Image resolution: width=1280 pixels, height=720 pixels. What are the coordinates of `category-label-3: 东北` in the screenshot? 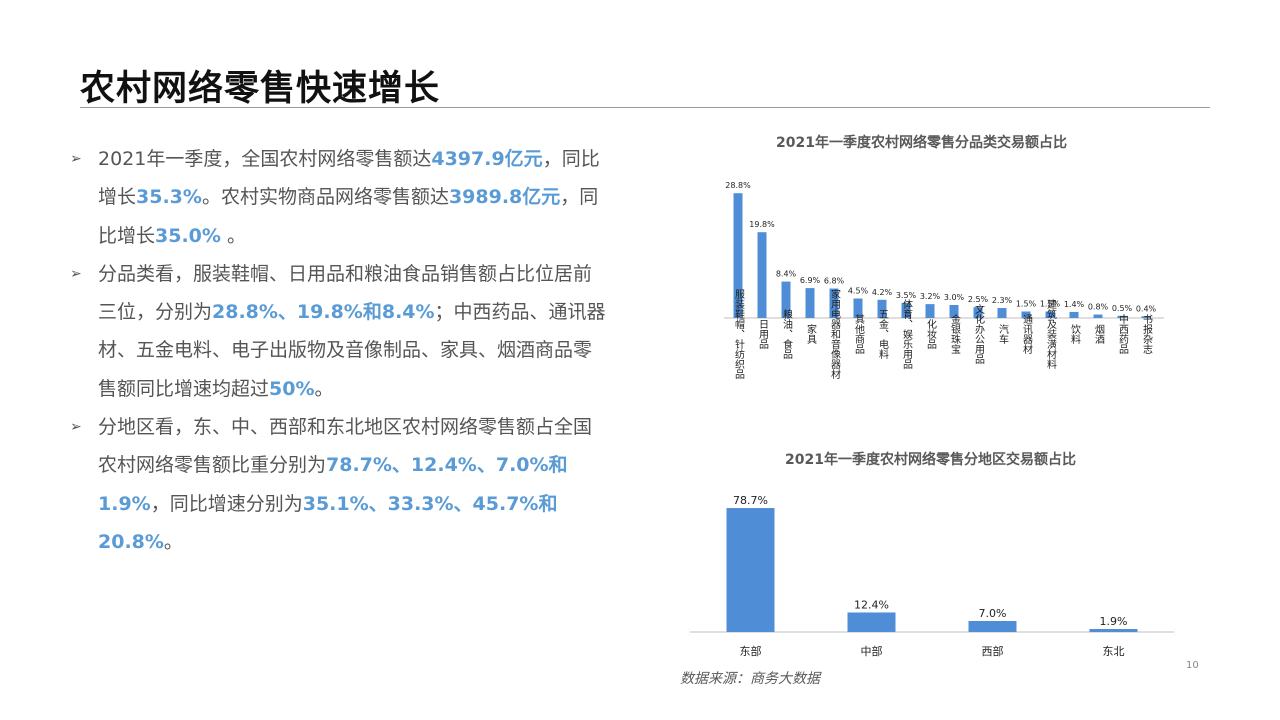 It's located at (1114, 651).